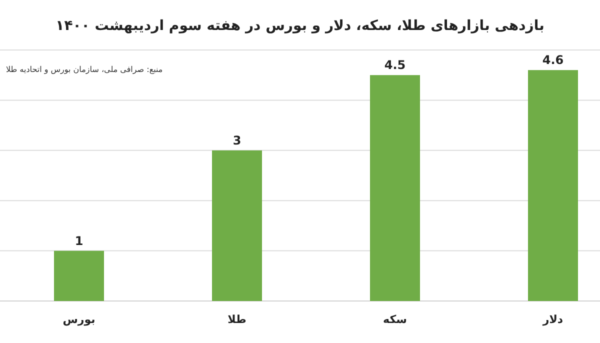 The width and height of the screenshot is (600, 343). What do you see at coordinates (395, 65) in the screenshot?
I see `data-label: 4.5` at bounding box center [395, 65].